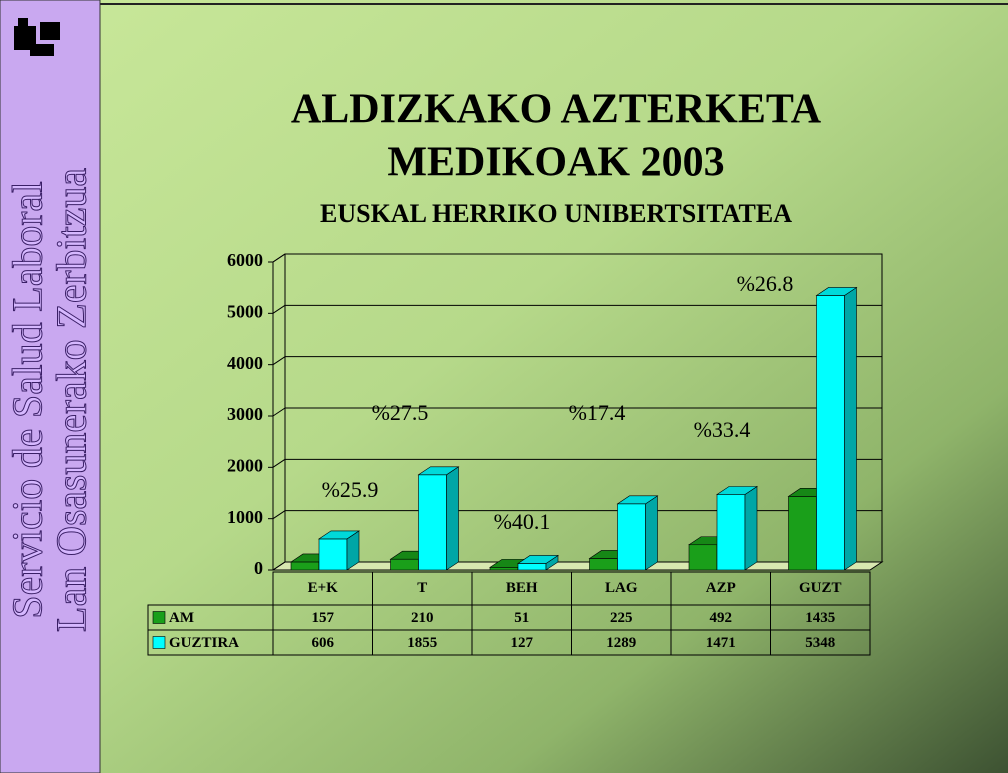  I want to click on table-value: 1855, so click(422, 643).